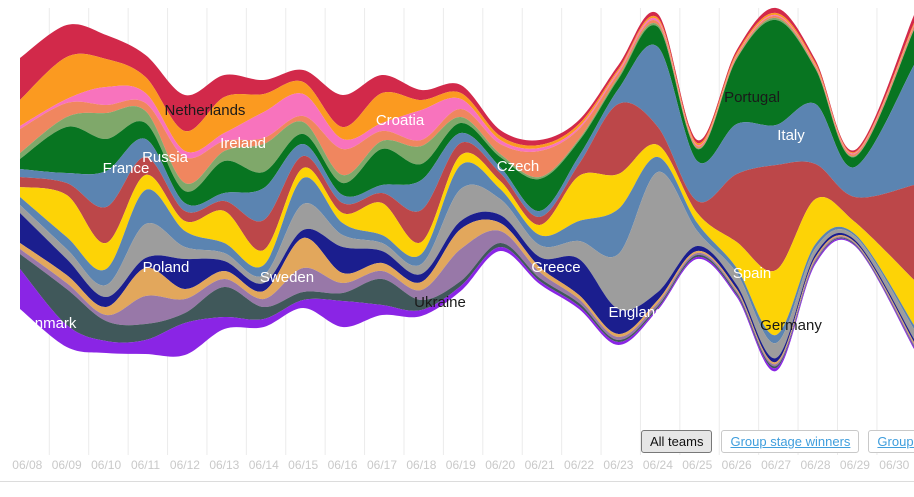 Image resolution: width=914 pixels, height=497 pixels. What do you see at coordinates (440, 302) in the screenshot?
I see `team-label-ukraine: Ukraine` at bounding box center [440, 302].